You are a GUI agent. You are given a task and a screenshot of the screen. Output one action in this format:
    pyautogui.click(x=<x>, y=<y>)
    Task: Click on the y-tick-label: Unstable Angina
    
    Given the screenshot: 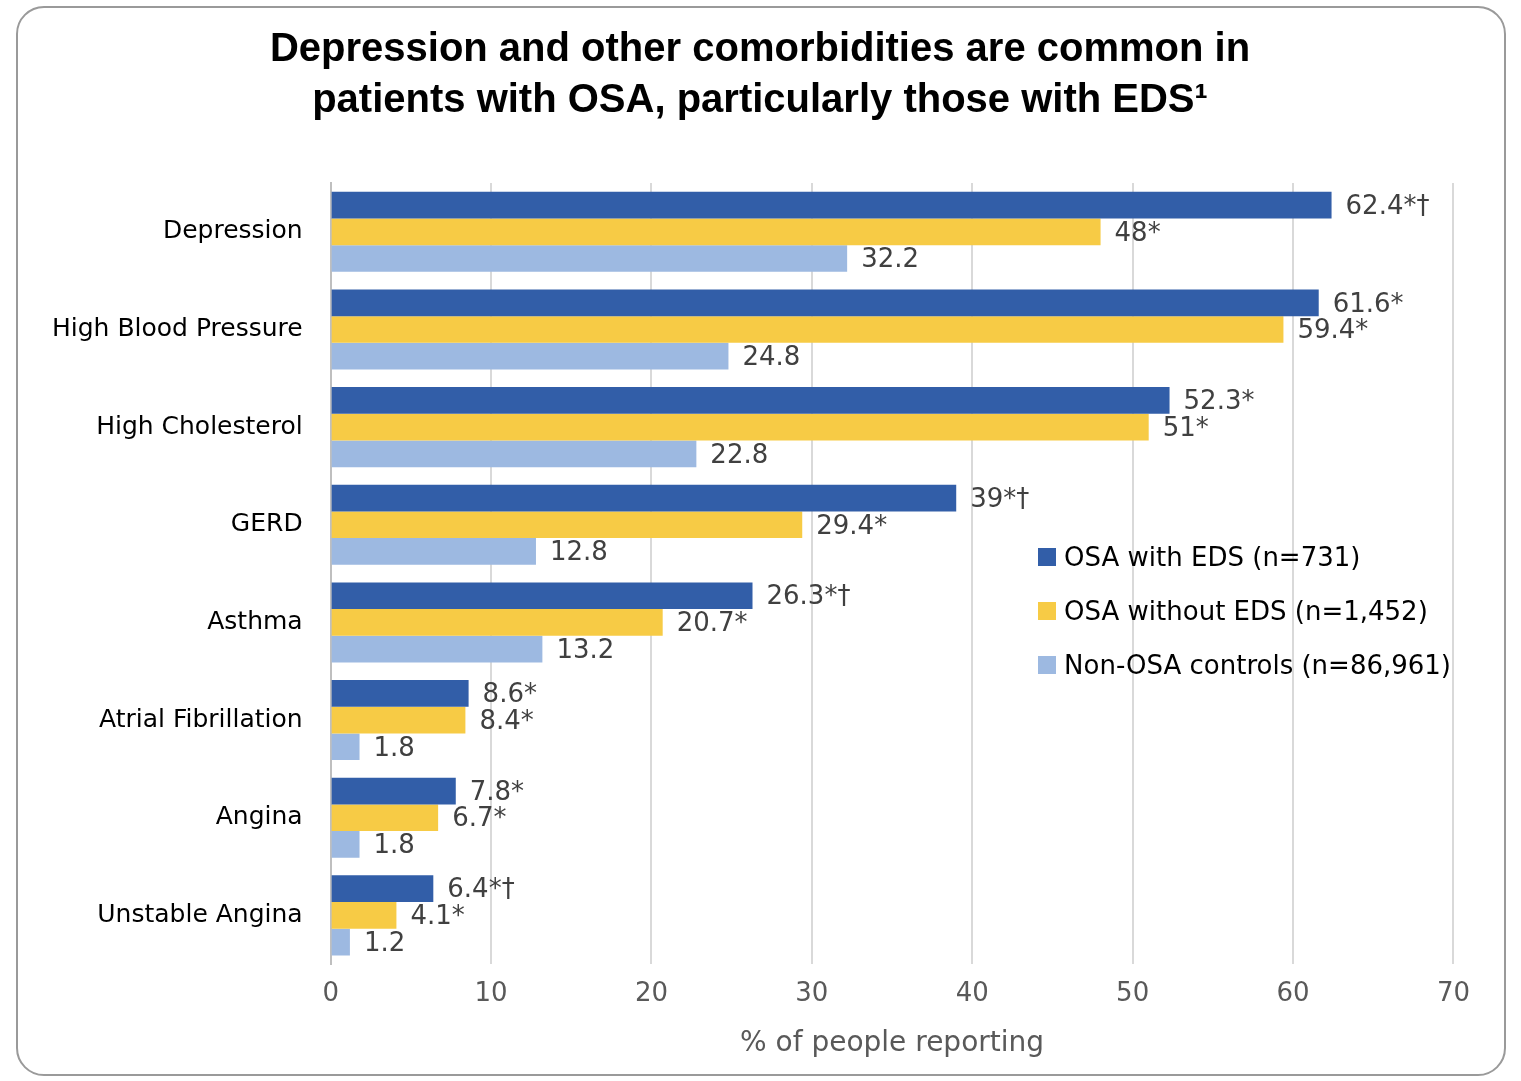 What is the action you would take?
    pyautogui.click(x=200, y=913)
    